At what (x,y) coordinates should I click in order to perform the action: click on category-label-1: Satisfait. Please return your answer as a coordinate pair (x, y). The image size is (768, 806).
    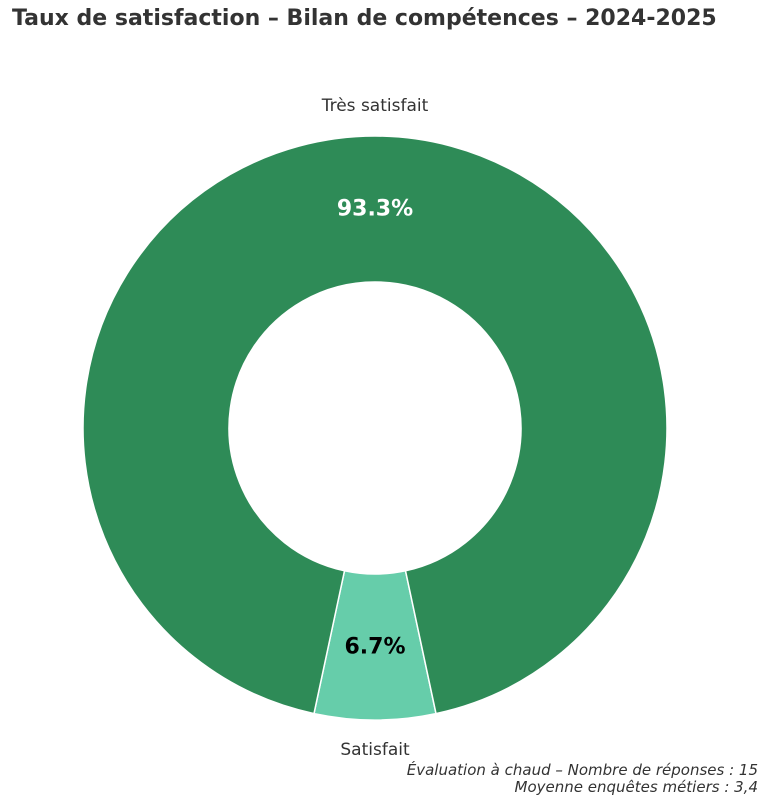
    Looking at the image, I should click on (375, 750).